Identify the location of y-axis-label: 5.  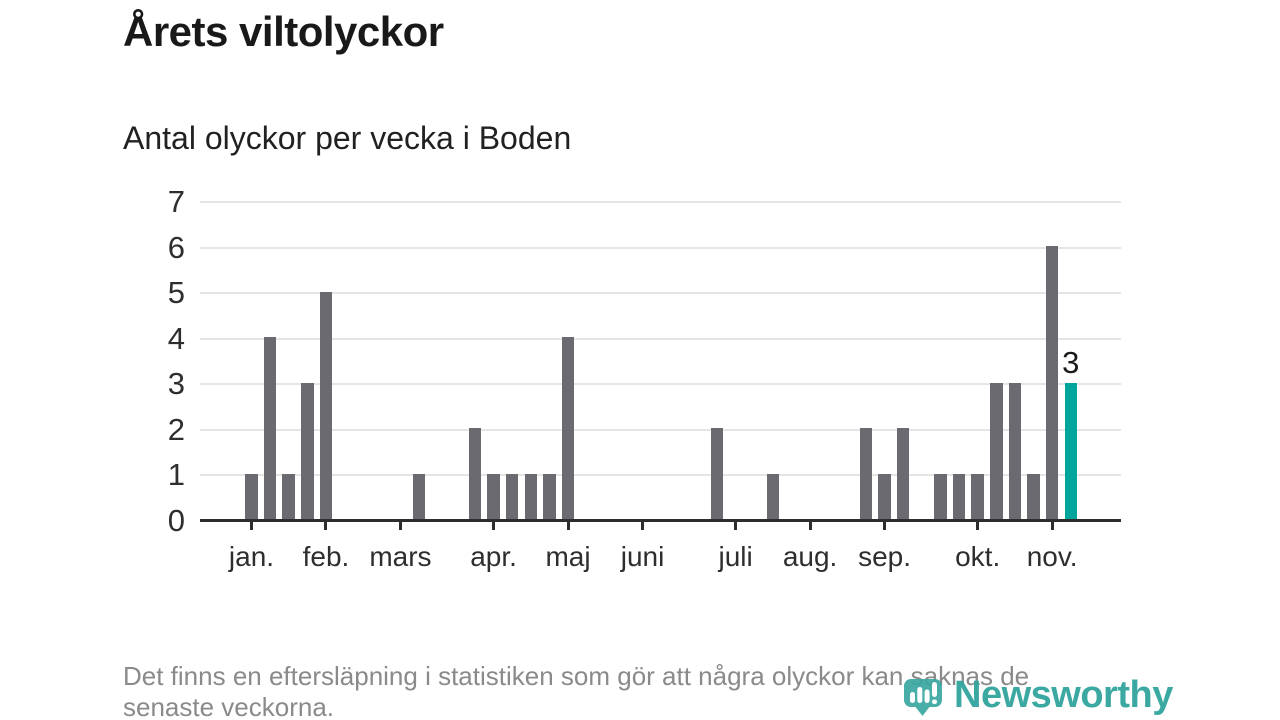
(176, 292).